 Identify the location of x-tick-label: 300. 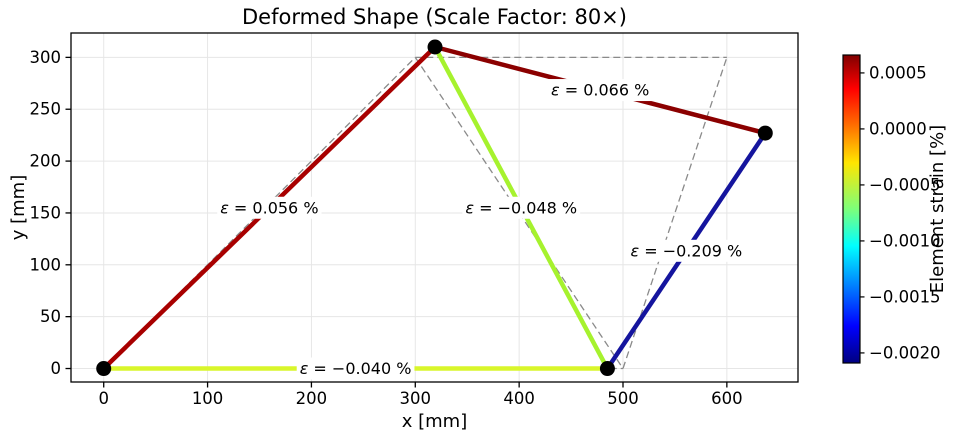
(416, 398).